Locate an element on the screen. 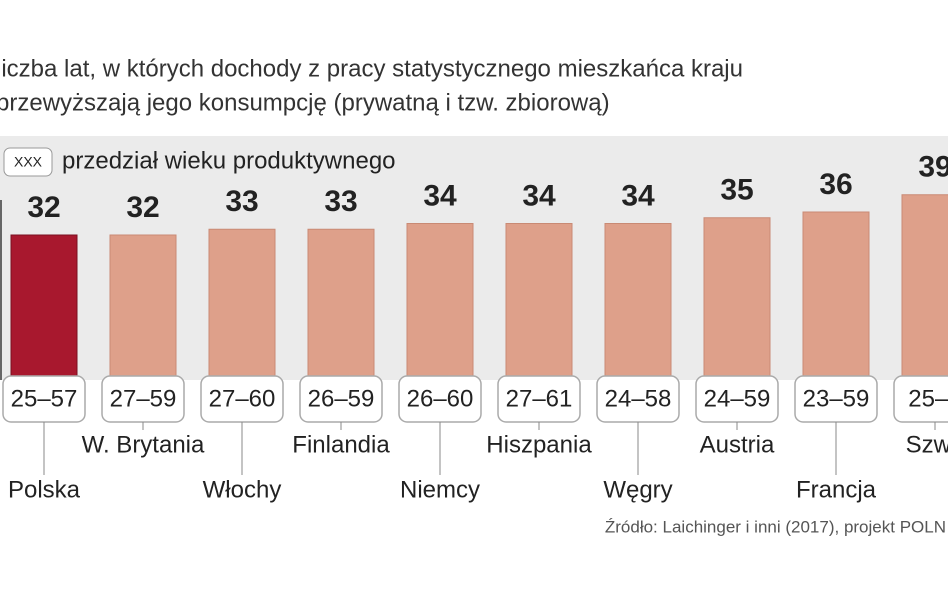 The image size is (948, 593). value-label: 36 is located at coordinates (835, 184).